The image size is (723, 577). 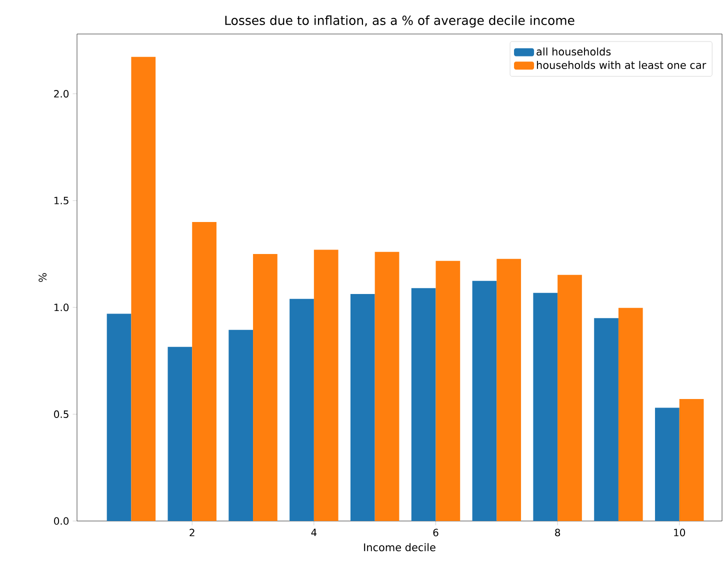 What do you see at coordinates (192, 532) in the screenshot?
I see `x-tick-label: 2` at bounding box center [192, 532].